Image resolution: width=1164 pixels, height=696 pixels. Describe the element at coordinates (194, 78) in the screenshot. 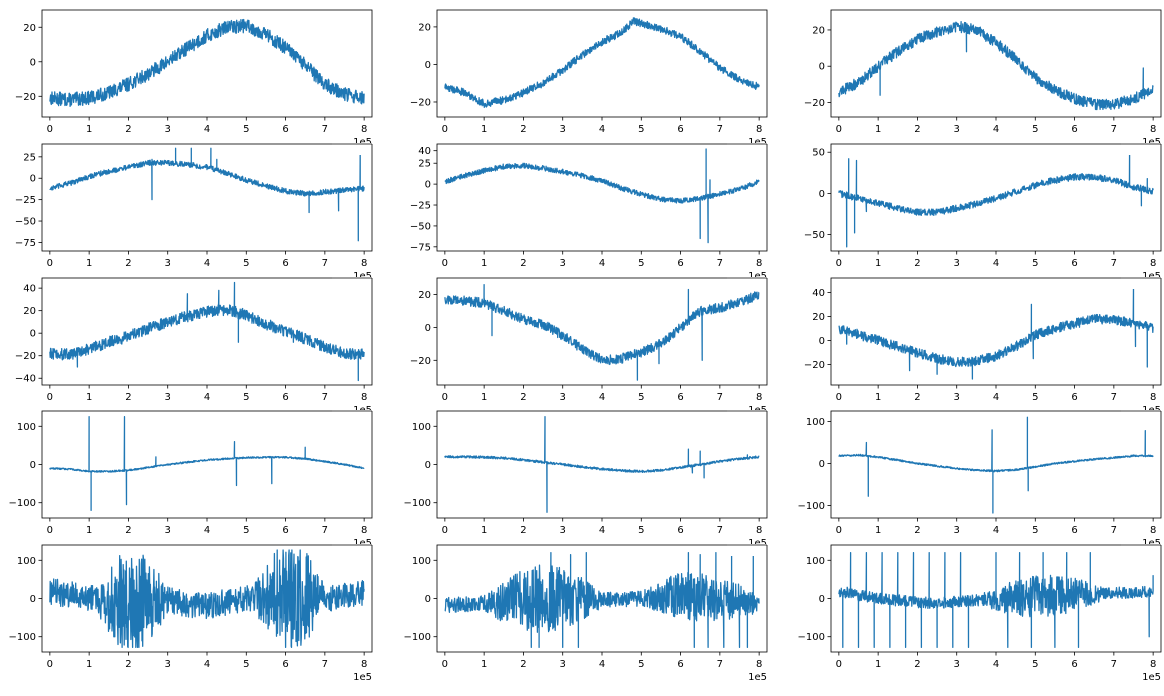

I see `subplot-1: 0 1 2 3 4 5 6 7 8 −20 0 20 1e5` at that location.